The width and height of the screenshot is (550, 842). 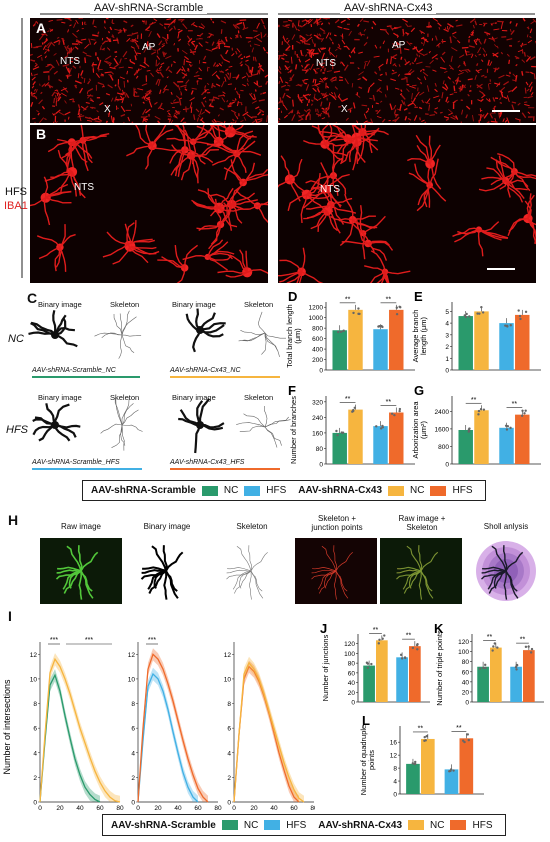 I want to click on y-tick-label: 120, so click(x=463, y=642).